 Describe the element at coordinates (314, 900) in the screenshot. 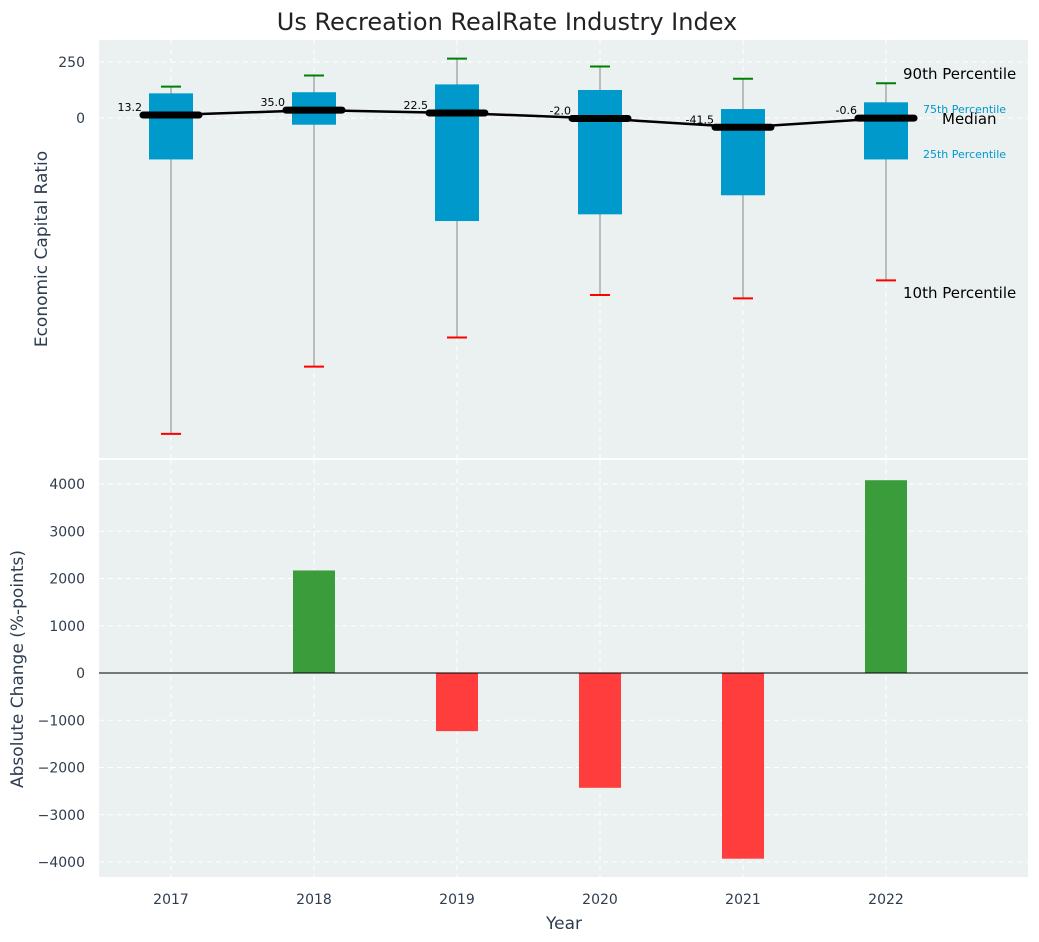

I see `x-tick-label-2018: 2018` at that location.